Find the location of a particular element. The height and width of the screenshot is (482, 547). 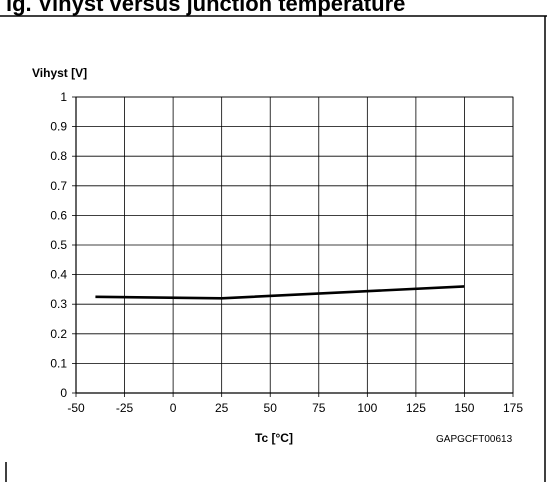

figure-code: GAPGCFT00613 is located at coordinates (474, 439).